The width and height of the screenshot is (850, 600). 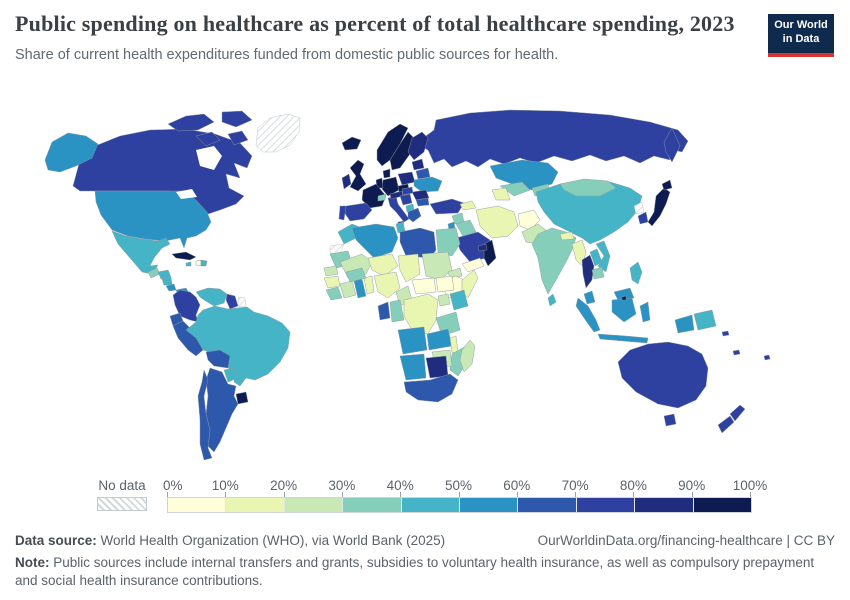 What do you see at coordinates (358, 212) in the screenshot?
I see `region-spain` at bounding box center [358, 212].